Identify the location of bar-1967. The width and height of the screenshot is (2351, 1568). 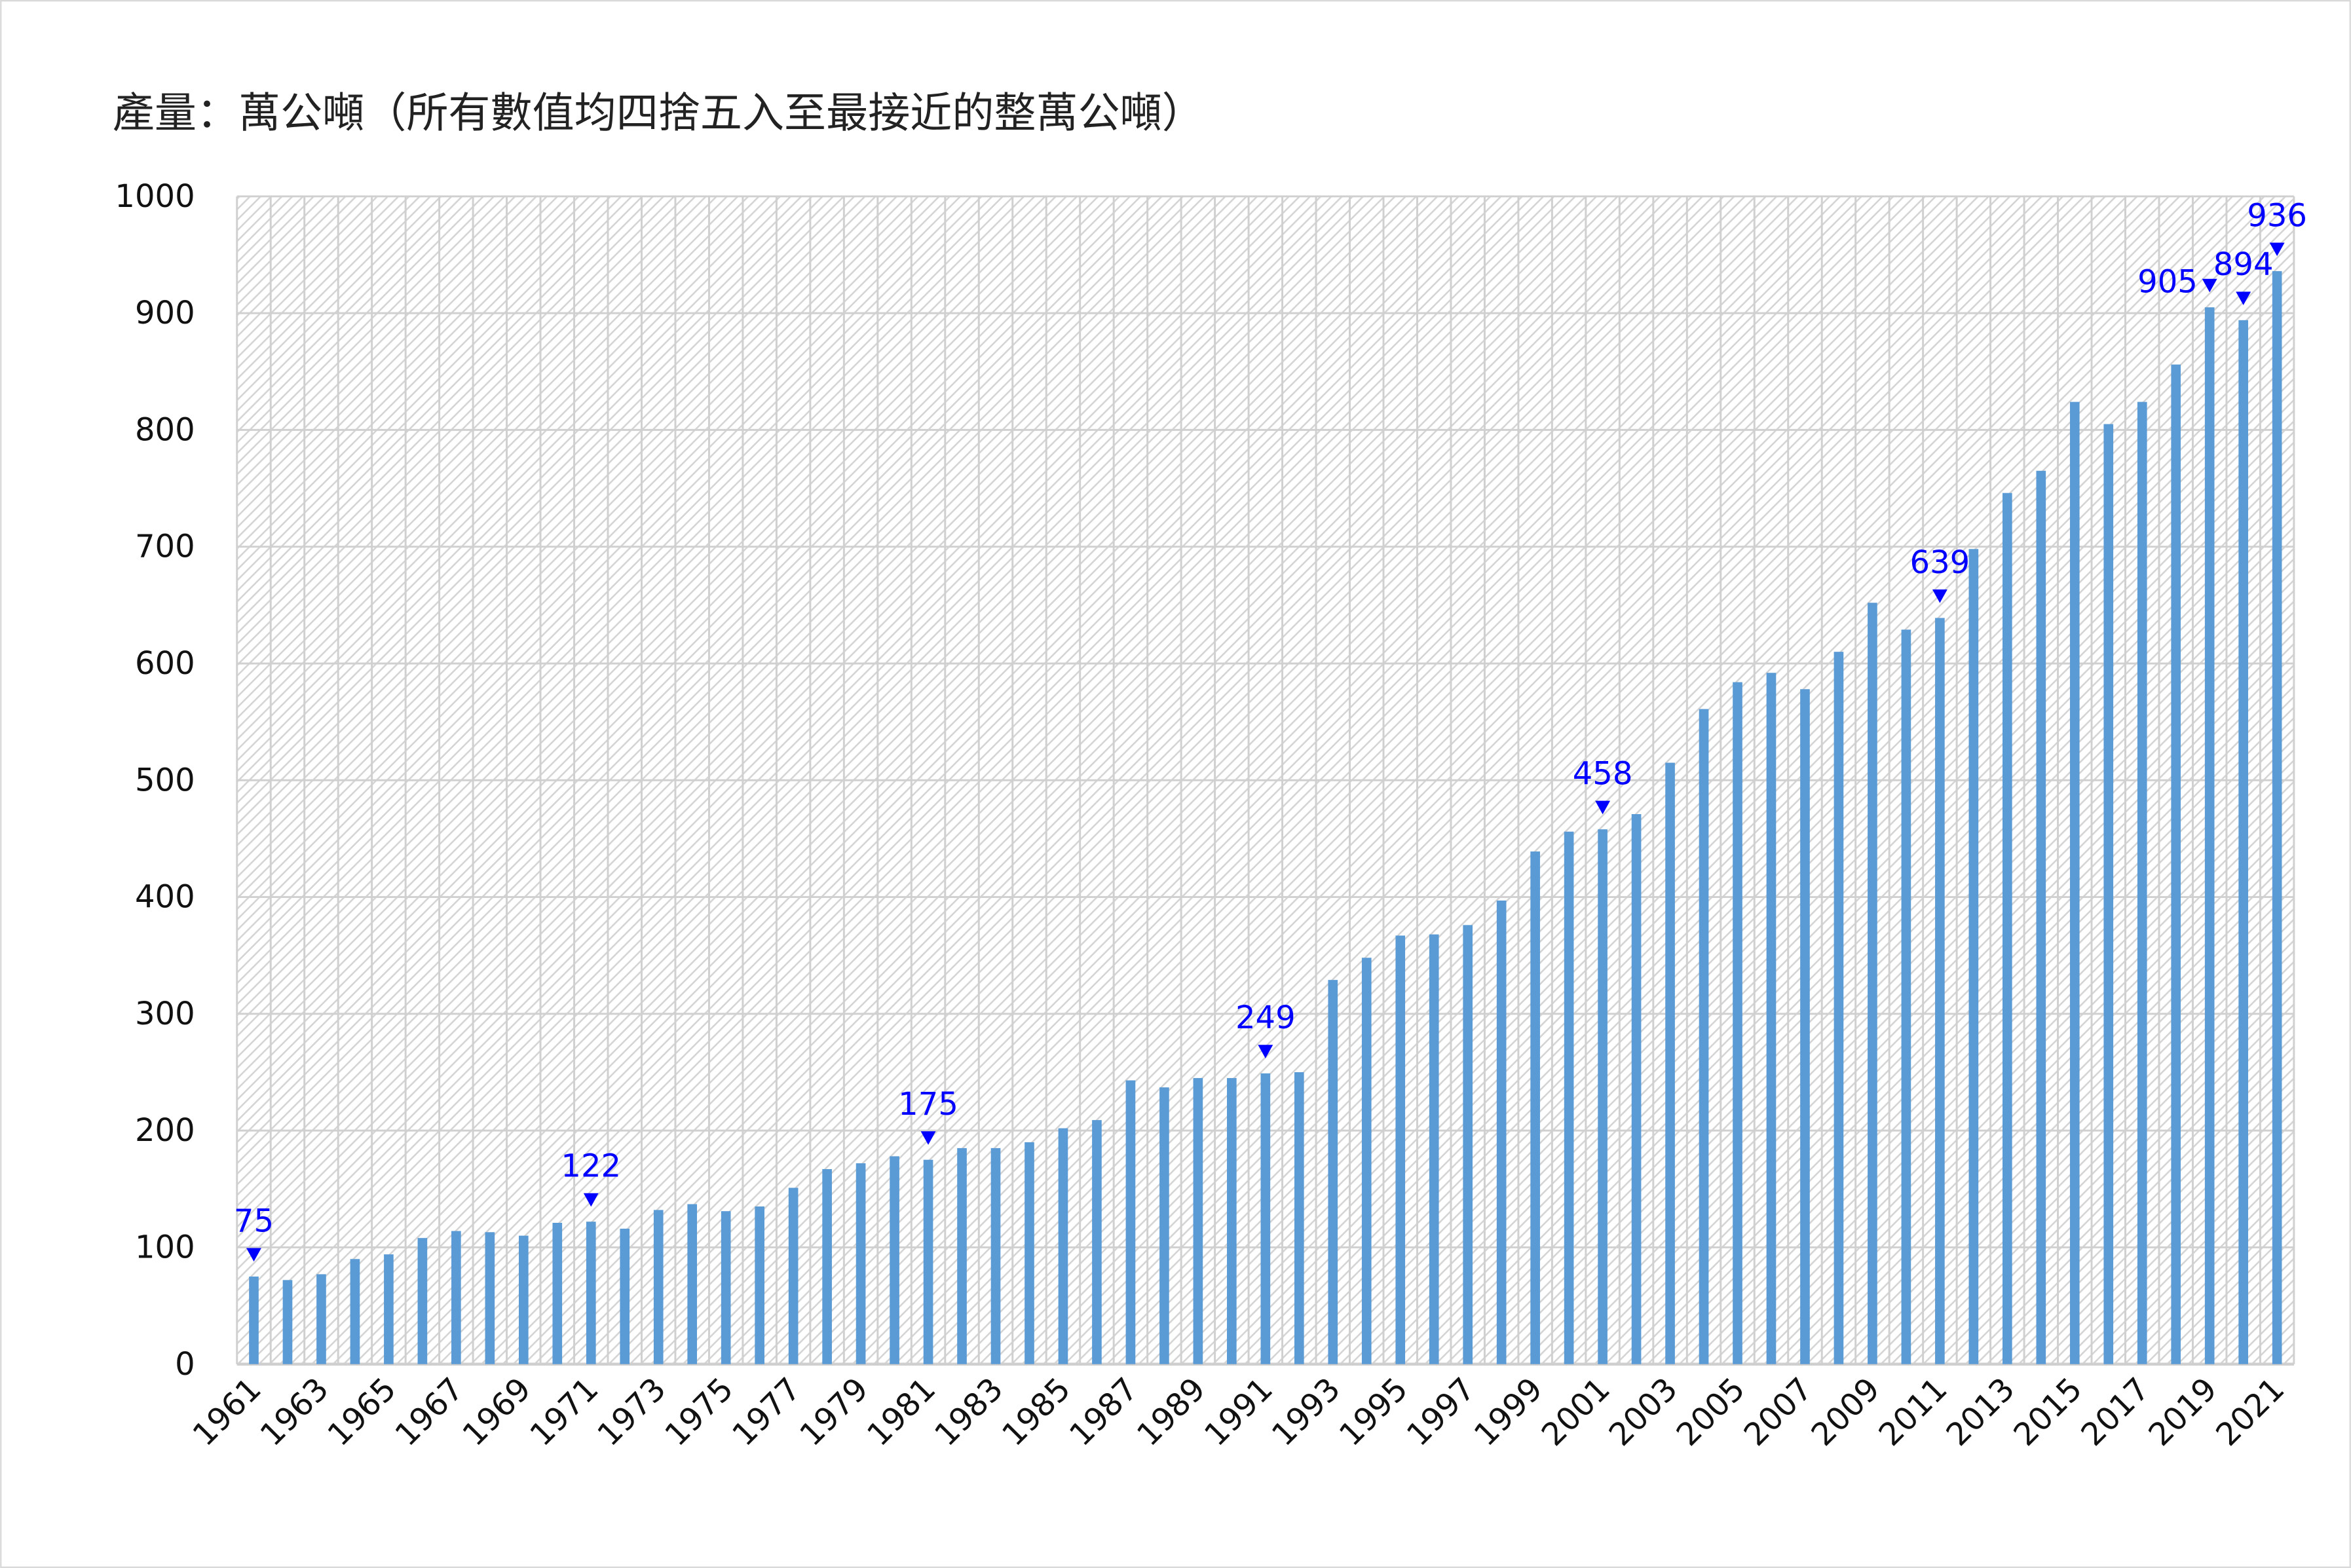
(456, 1297).